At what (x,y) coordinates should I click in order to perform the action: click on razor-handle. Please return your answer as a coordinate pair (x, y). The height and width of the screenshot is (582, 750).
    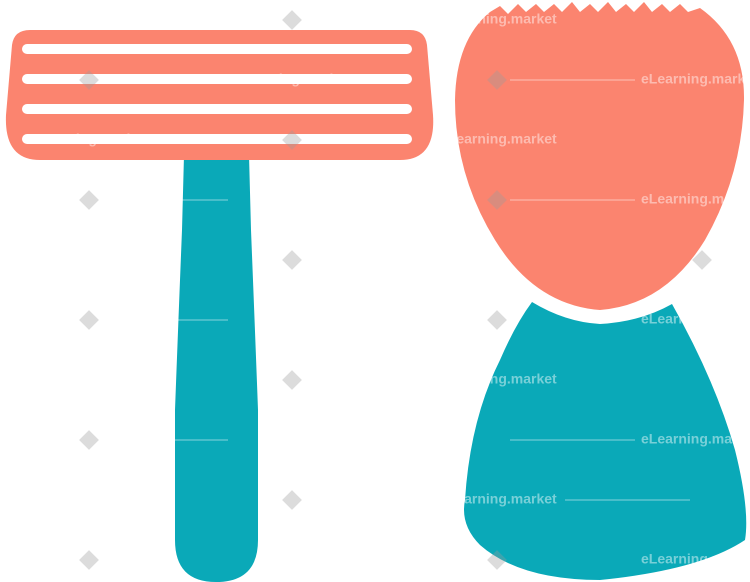
    Looking at the image, I should click on (216, 368).